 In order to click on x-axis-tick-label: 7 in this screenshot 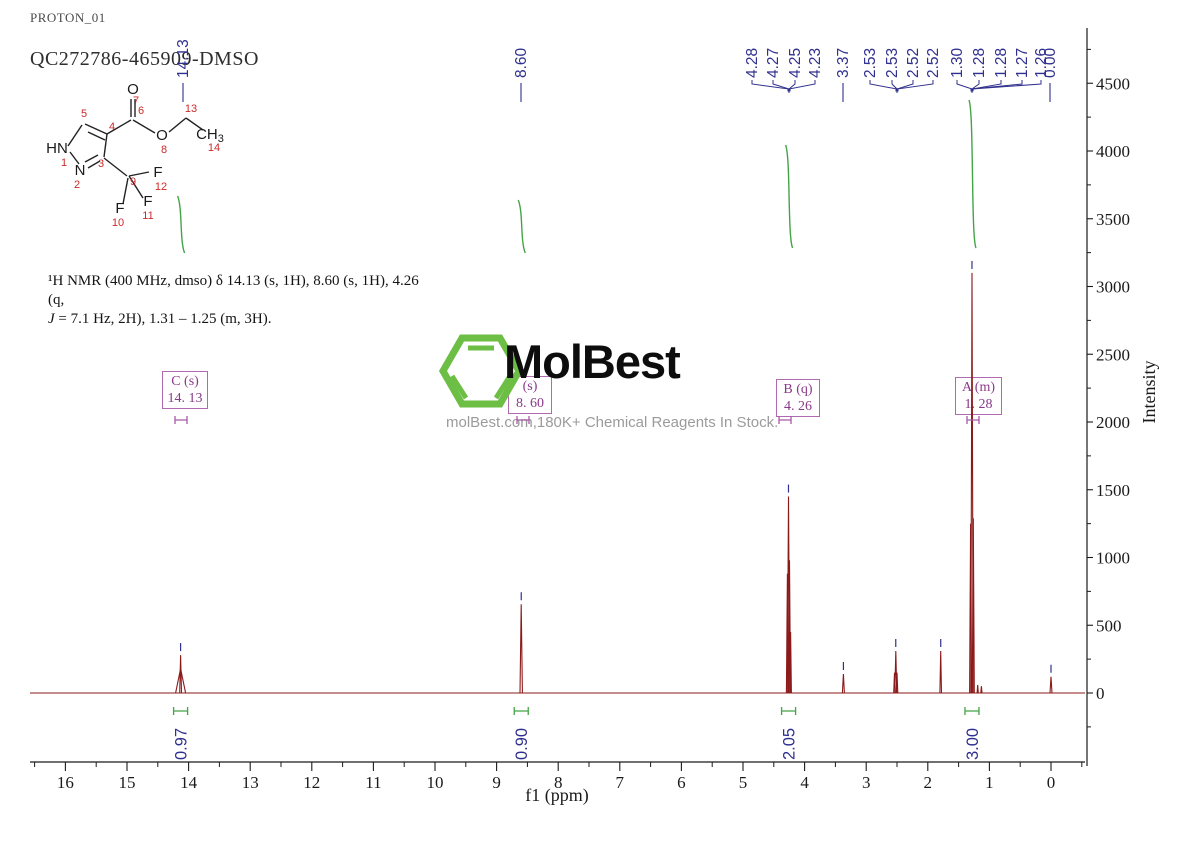, I will do `click(620, 782)`.